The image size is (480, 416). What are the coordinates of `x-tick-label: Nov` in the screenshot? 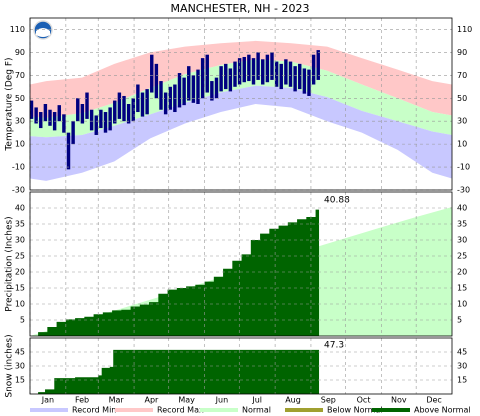 It's located at (399, 400).